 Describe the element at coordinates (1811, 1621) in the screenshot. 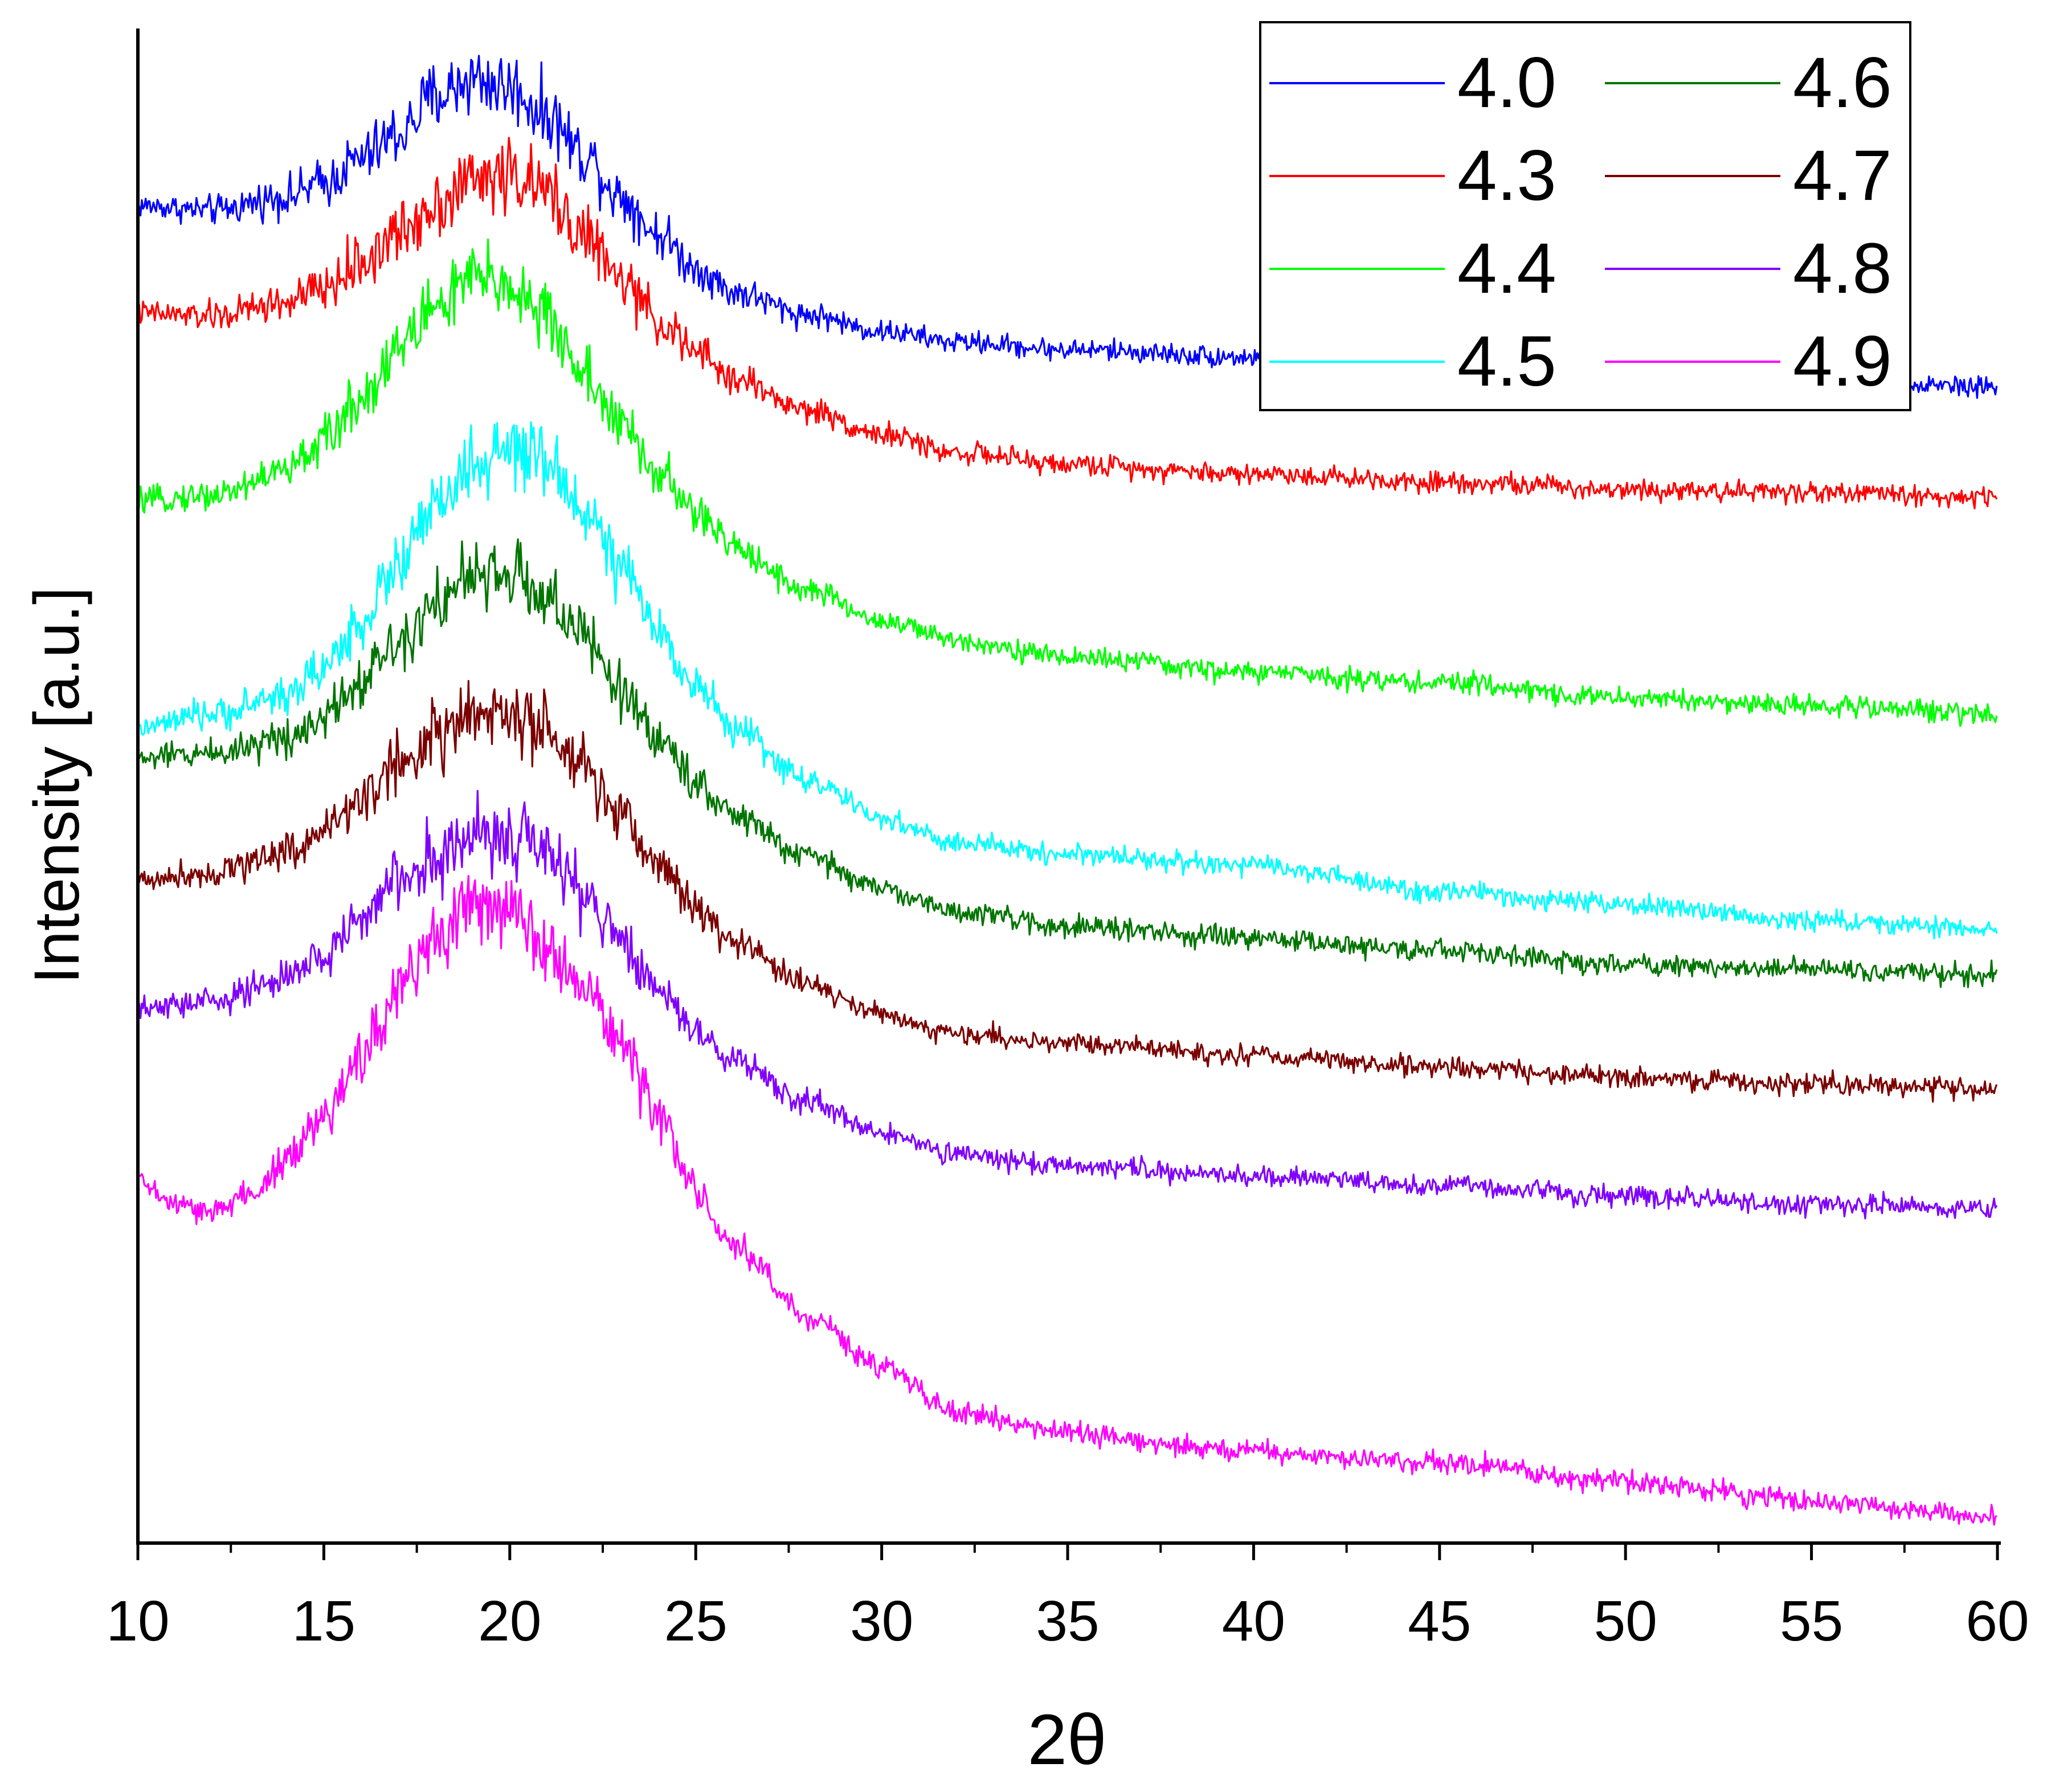

I see `x-tick-label: 55` at that location.